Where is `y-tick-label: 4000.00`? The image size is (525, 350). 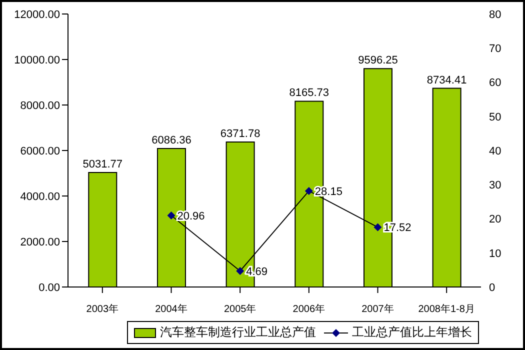 y-tick-label: 4000.00 is located at coordinates (40, 196).